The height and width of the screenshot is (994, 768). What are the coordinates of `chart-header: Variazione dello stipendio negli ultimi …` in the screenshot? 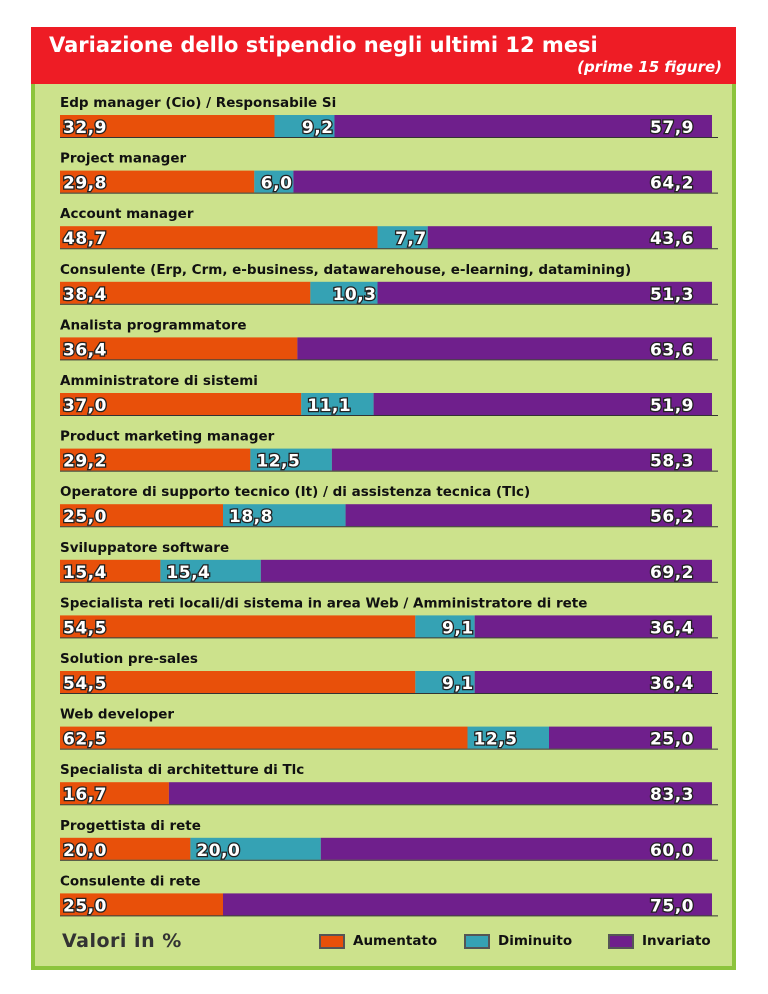 It's located at (383, 55).